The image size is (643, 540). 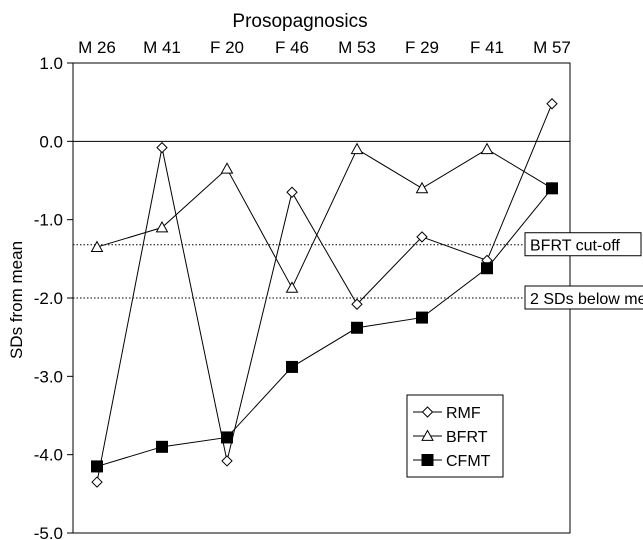 I want to click on legend-label-bfrt: BFRT, so click(x=467, y=437).